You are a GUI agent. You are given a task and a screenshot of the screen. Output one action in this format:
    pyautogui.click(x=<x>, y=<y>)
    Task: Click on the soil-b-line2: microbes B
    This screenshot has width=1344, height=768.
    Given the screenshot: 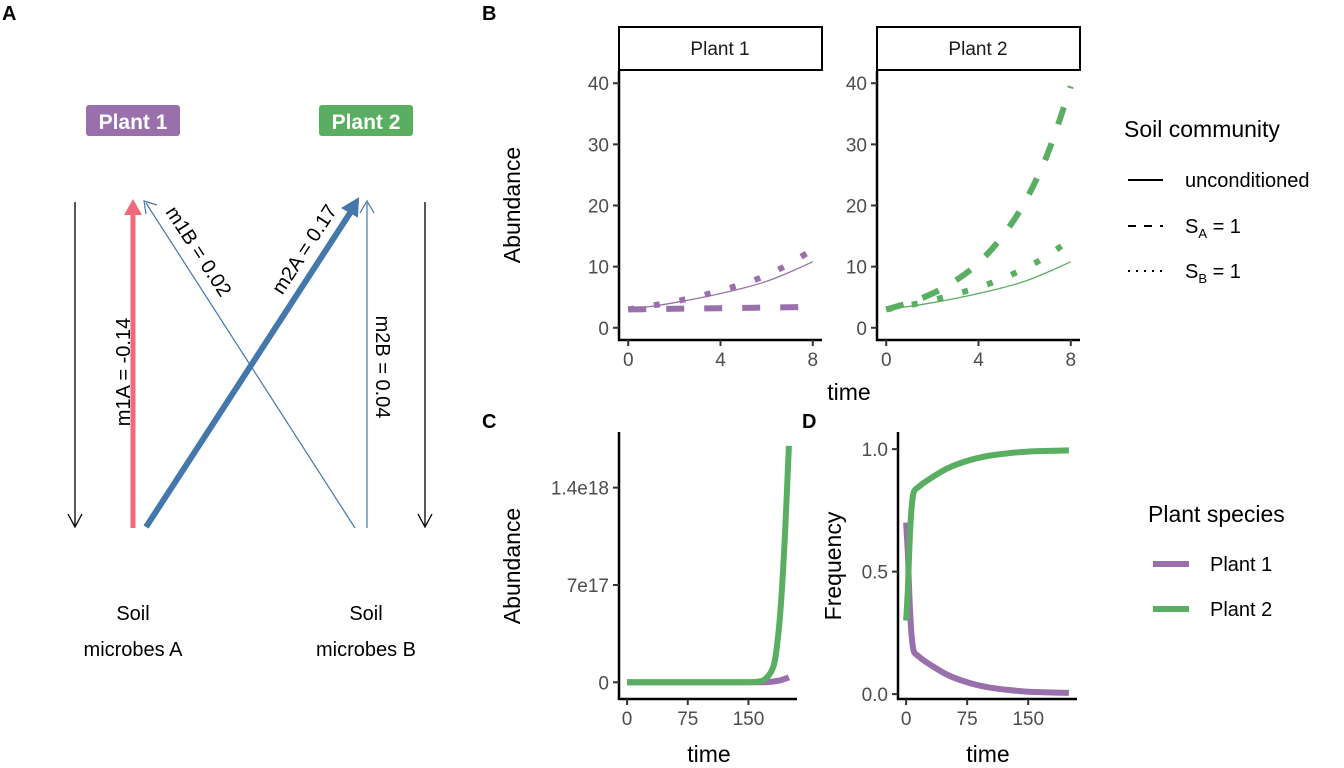 What is the action you would take?
    pyautogui.click(x=366, y=650)
    